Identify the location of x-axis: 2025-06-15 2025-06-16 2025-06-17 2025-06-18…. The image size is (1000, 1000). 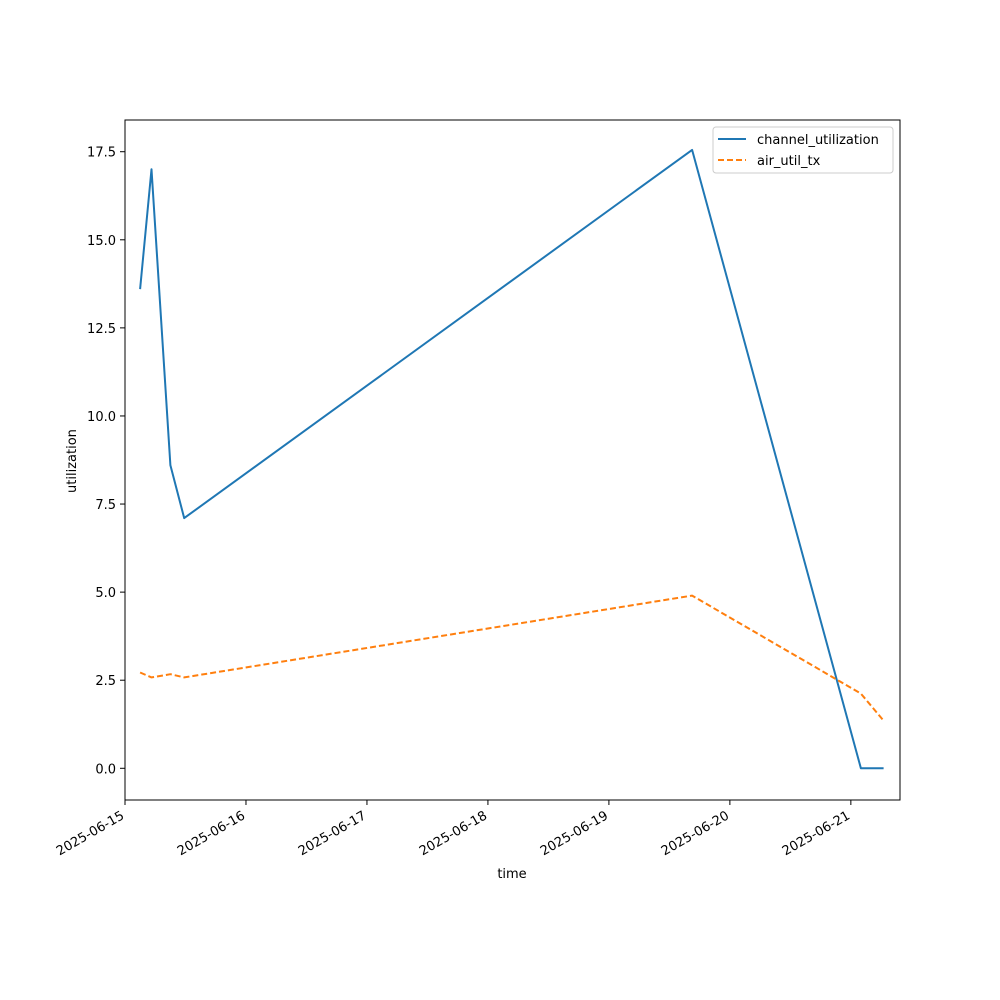
(453, 829).